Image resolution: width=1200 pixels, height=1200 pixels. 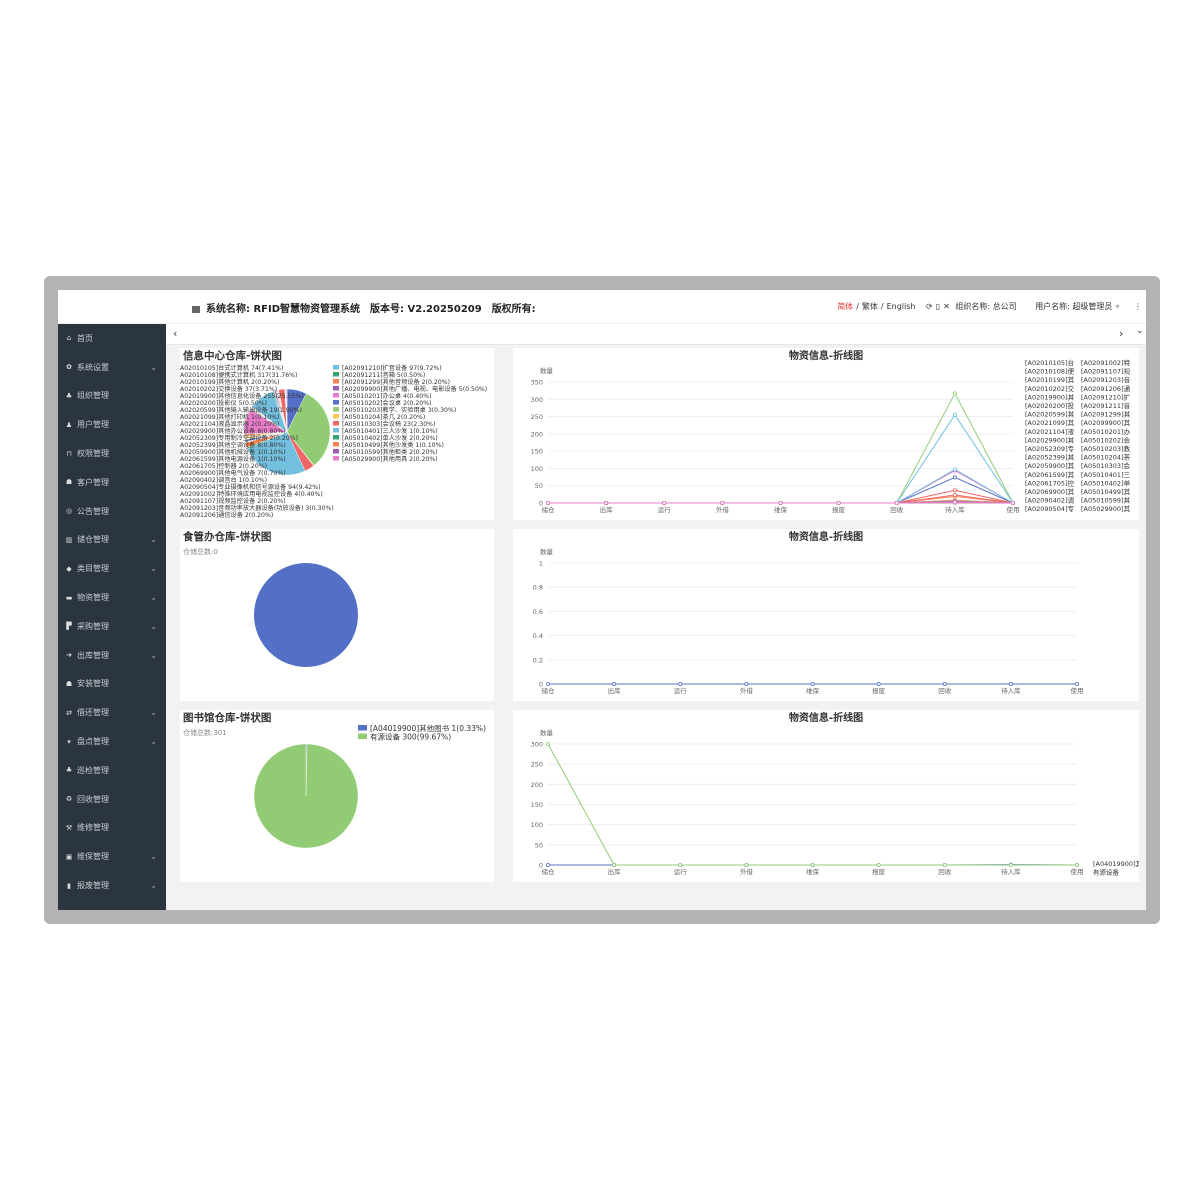 What do you see at coordinates (69, 799) in the screenshot?
I see `recycle-icon: ♻` at bounding box center [69, 799].